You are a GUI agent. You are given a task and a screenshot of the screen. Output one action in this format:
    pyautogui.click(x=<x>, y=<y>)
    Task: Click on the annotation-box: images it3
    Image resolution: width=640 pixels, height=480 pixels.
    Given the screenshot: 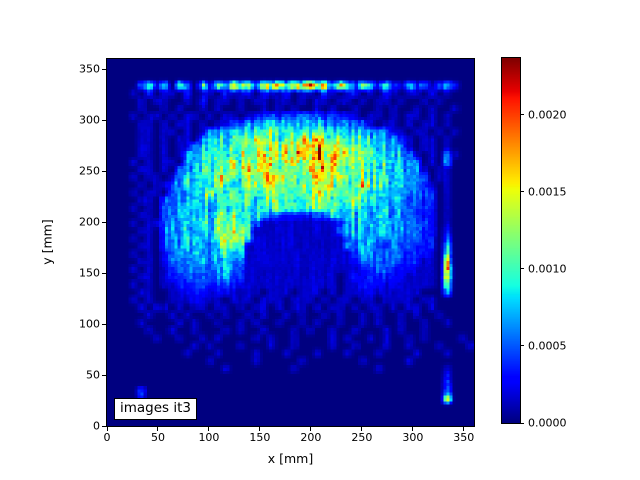 What is the action you would take?
    pyautogui.click(x=156, y=409)
    